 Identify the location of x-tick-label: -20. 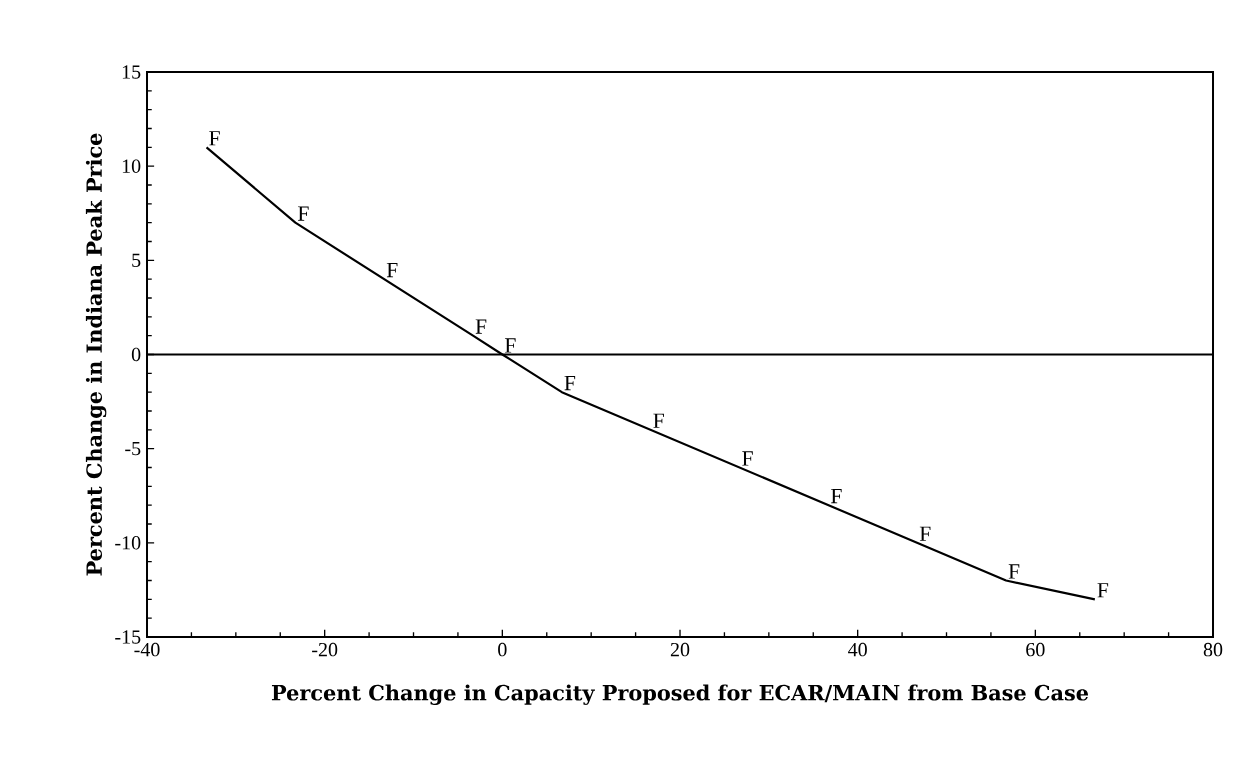
(325, 649).